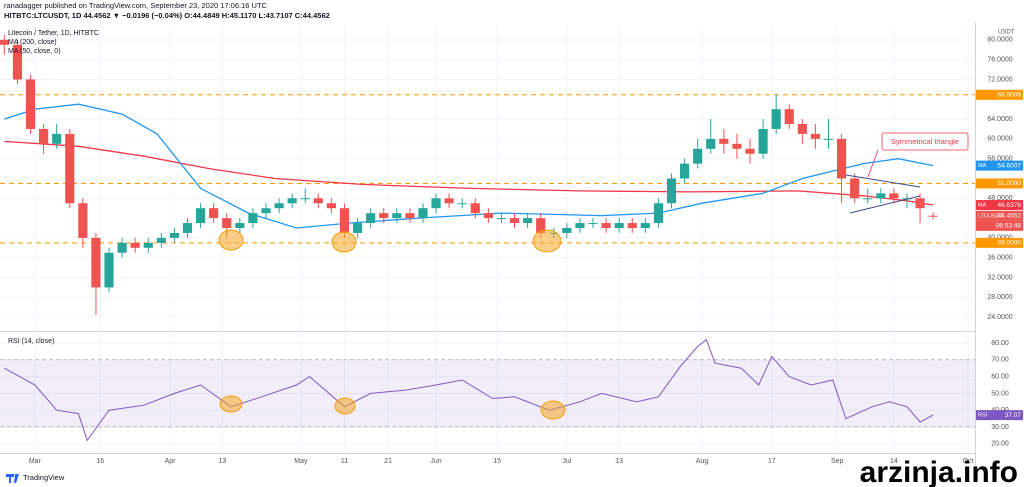 The height and width of the screenshot is (487, 1024). I want to click on y-tick-label: 50.00, so click(1000, 393).